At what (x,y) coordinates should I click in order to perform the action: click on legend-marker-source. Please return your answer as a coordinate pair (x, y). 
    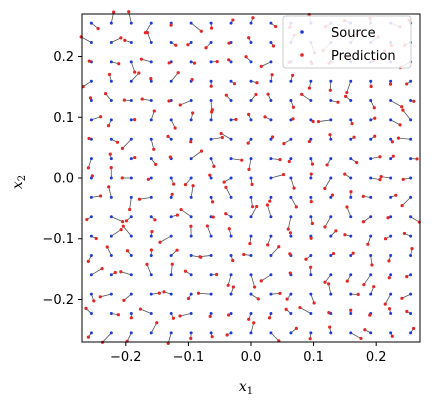
    Looking at the image, I should click on (302, 32).